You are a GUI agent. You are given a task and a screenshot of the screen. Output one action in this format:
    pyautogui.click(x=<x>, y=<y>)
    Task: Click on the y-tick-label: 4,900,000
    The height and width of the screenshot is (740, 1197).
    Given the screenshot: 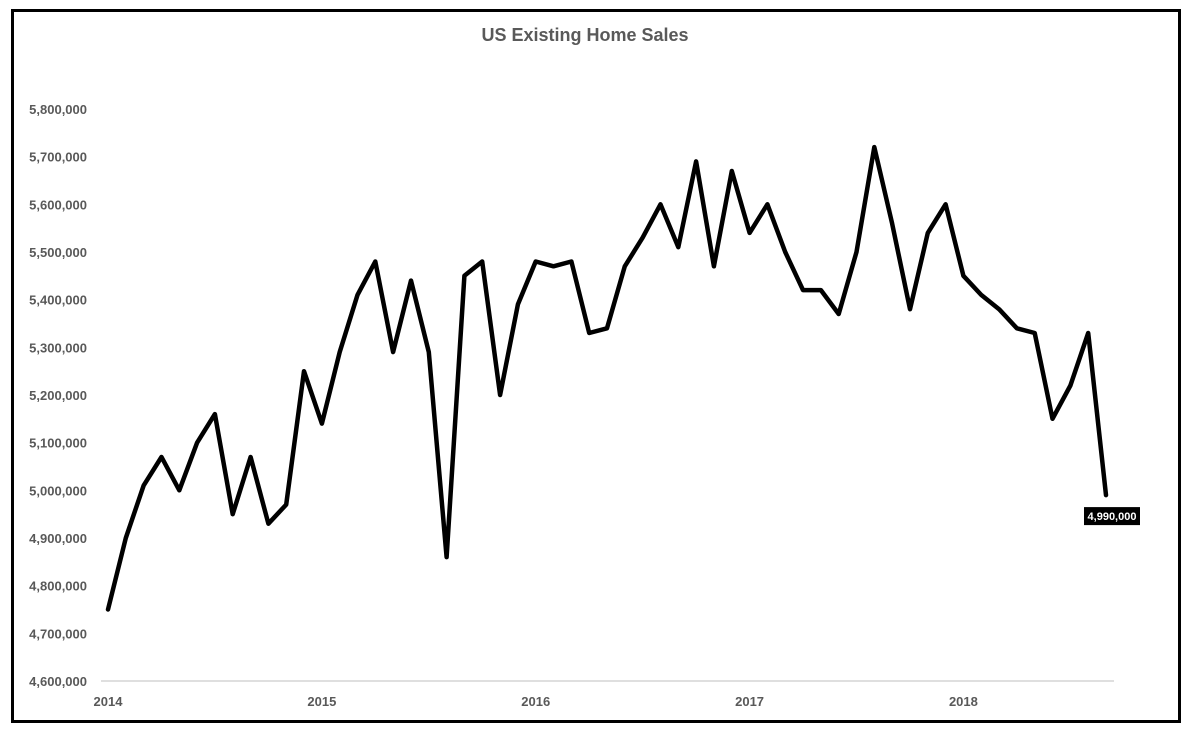 What is the action you would take?
    pyautogui.click(x=58, y=538)
    